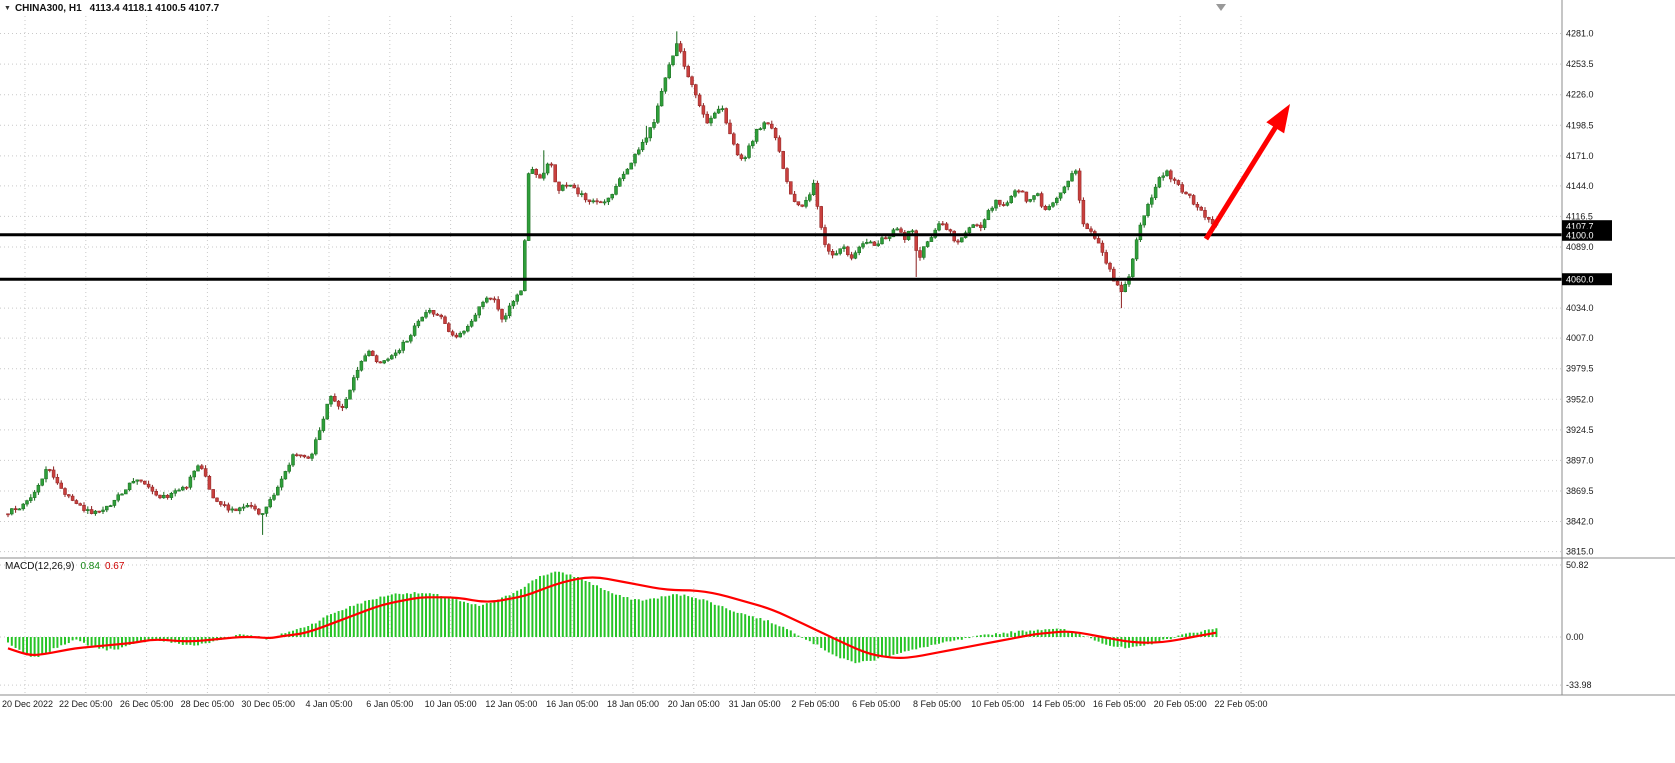 This screenshot has height=763, width=1675. I want to click on macd-tick-label: 50.82, so click(1577, 565).